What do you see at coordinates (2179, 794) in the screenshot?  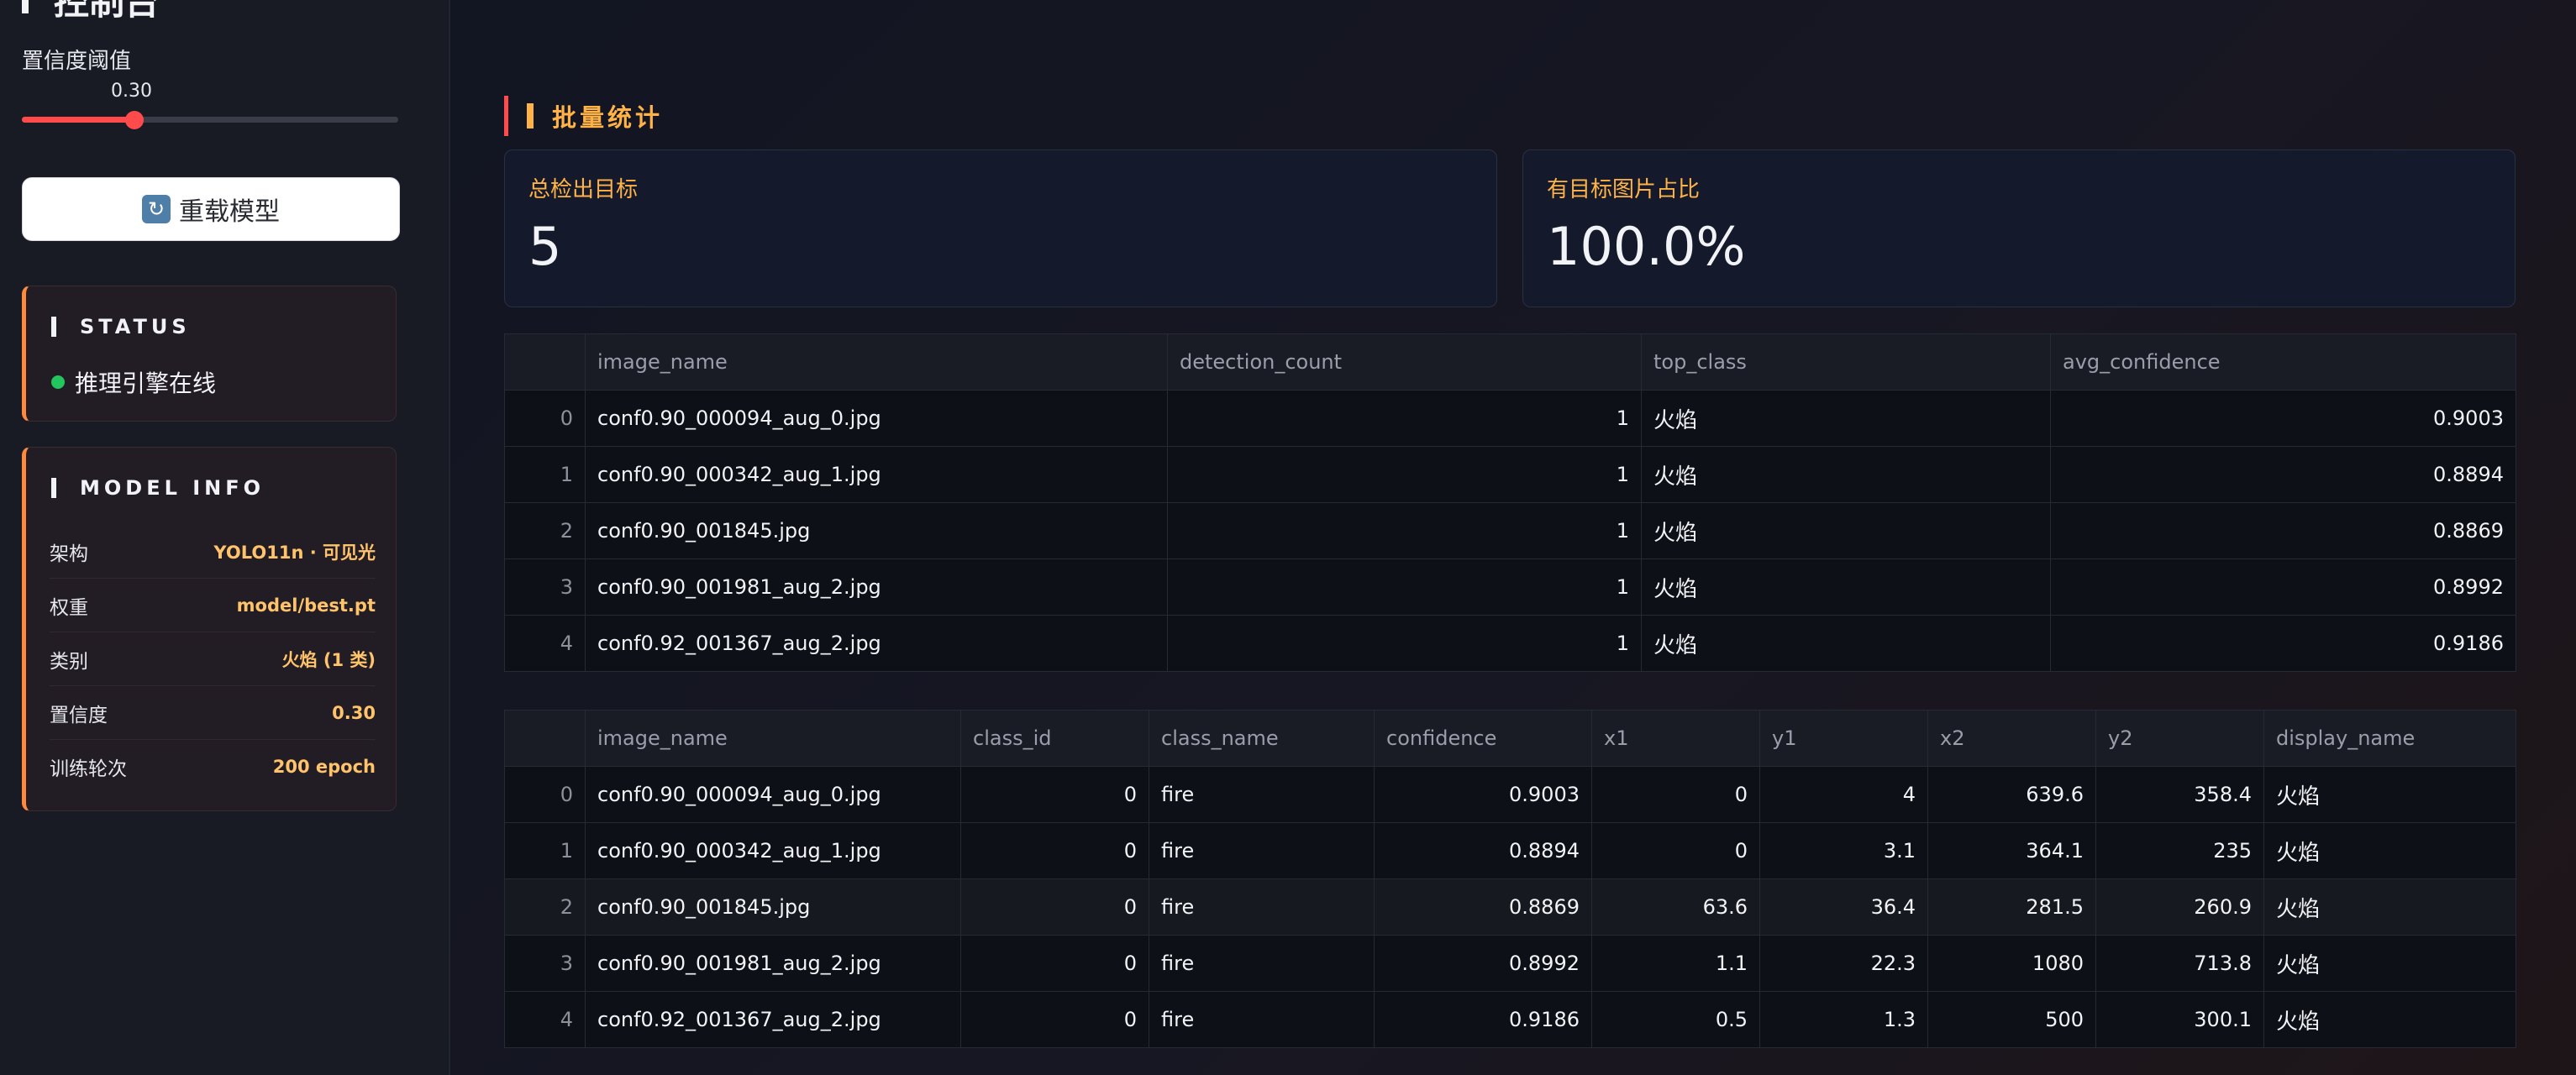 I see `cell-y2: 358.4` at bounding box center [2179, 794].